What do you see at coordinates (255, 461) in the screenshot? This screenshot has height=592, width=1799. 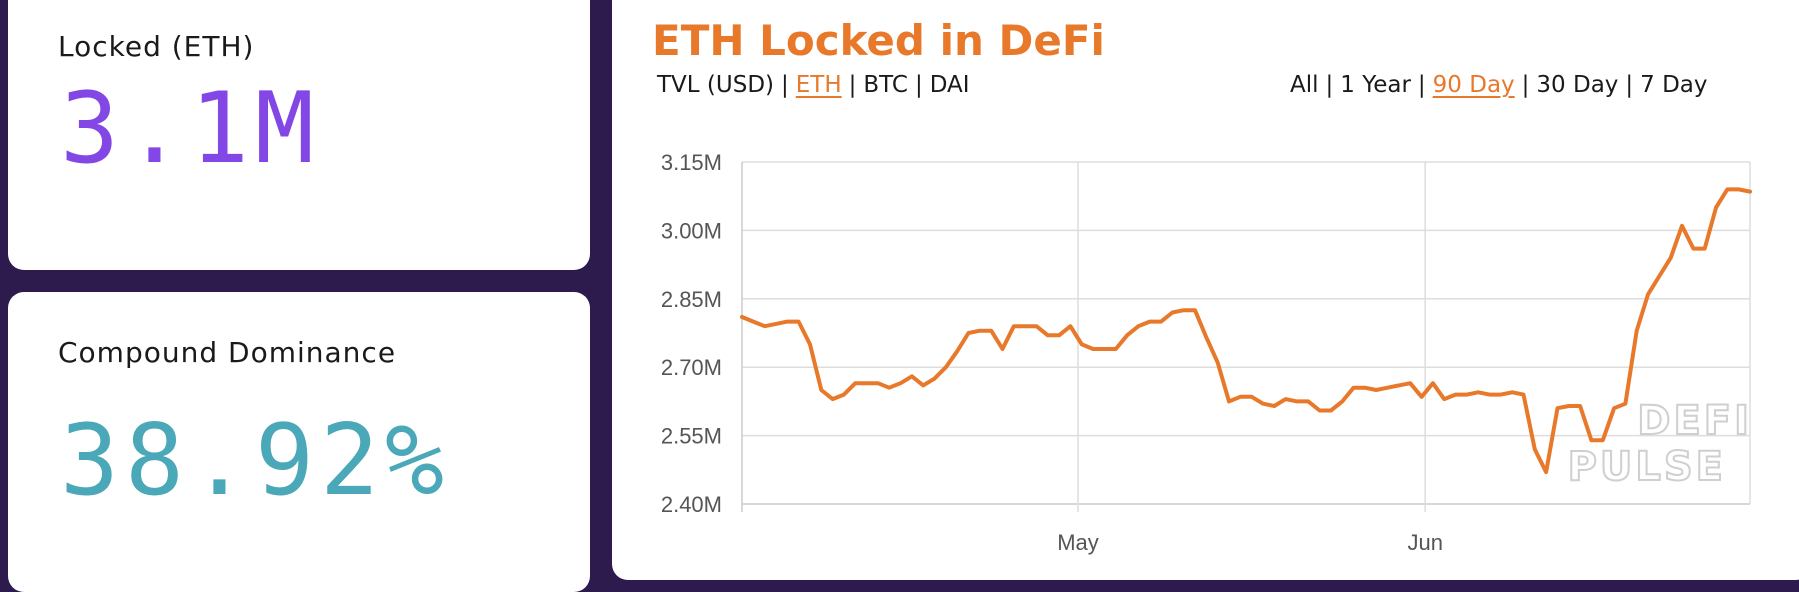 I see `compound-dominance-value: 38.92%` at bounding box center [255, 461].